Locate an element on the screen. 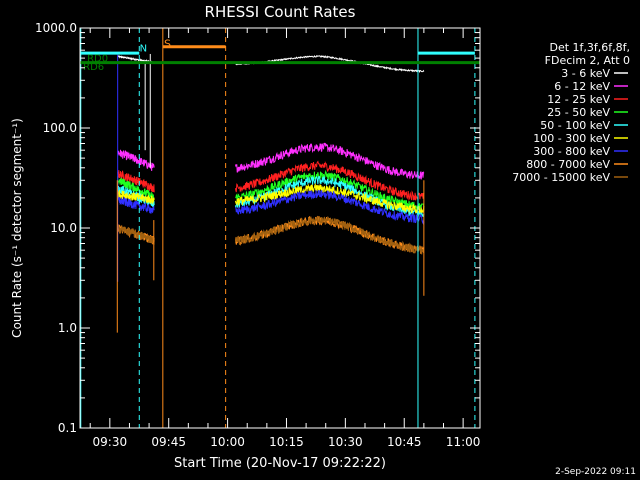 The image size is (640, 480). legend-entry-label-1: 6 - 12 keV is located at coordinates (582, 86).